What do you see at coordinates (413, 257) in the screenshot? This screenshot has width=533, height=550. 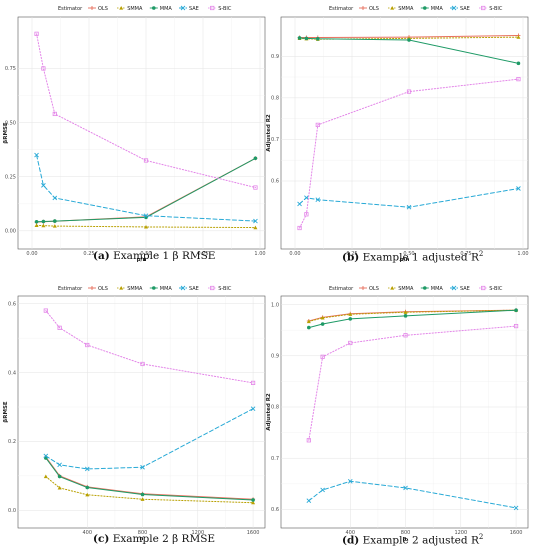 I see `caption-b: (b) Example 1 adjusted R2` at bounding box center [413, 257].